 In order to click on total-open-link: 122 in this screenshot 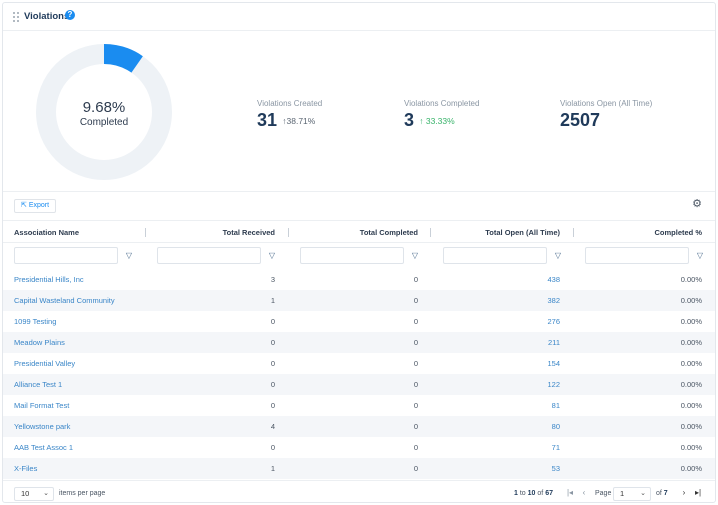, I will do `click(553, 384)`.